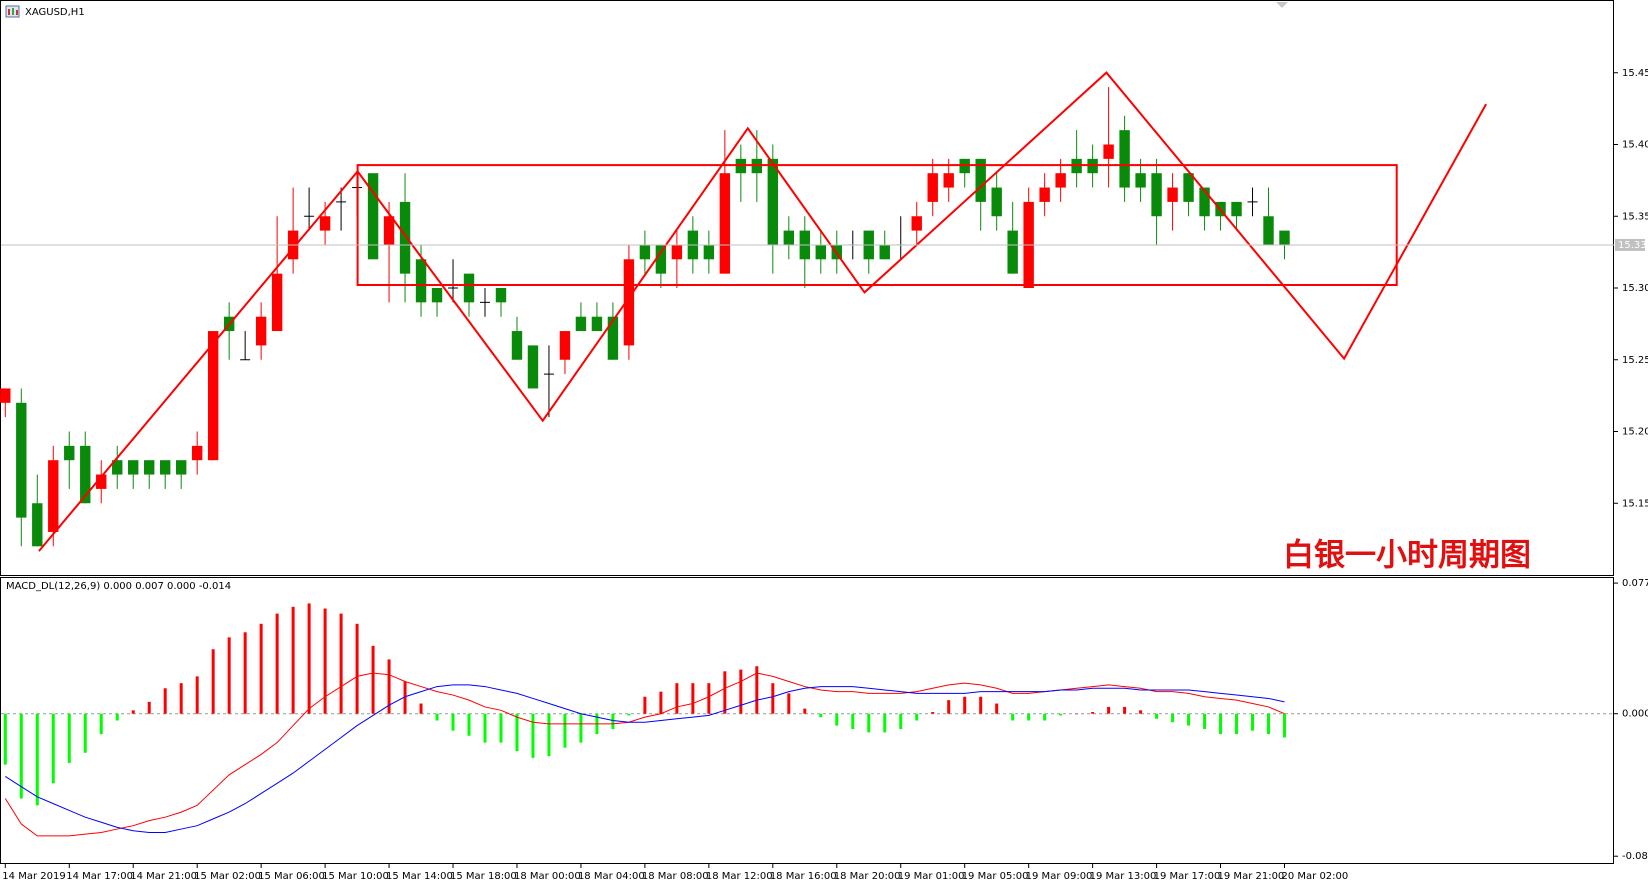  What do you see at coordinates (645, 758) in the screenshot?
I see `indicator-line` at bounding box center [645, 758].